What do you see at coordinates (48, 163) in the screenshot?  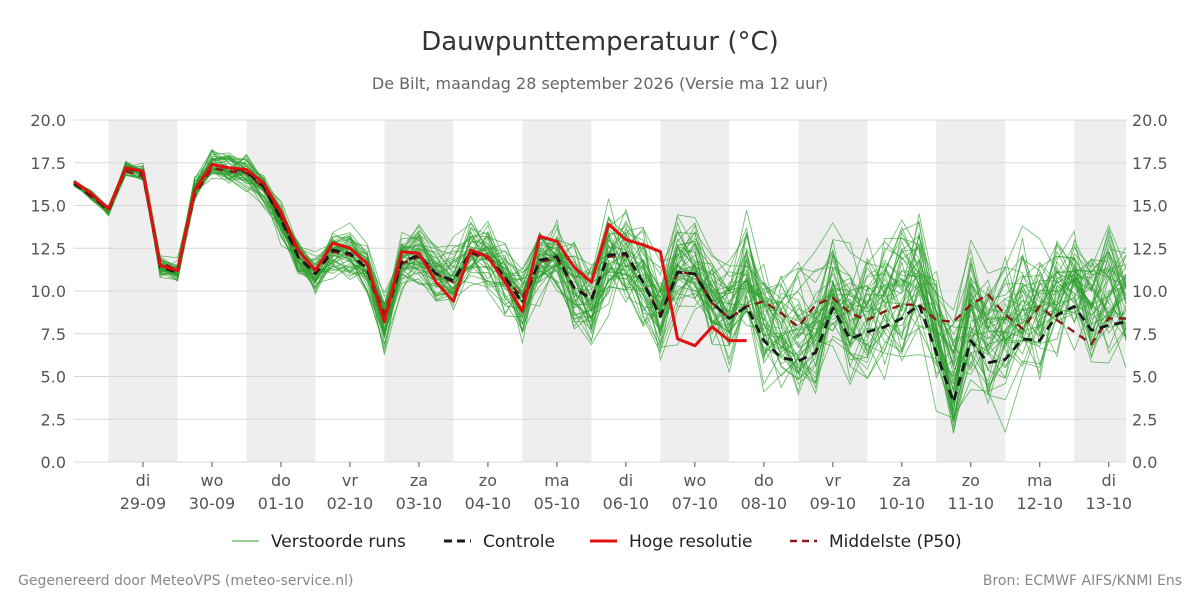 I see `y-tick-label: 17.5` at bounding box center [48, 163].